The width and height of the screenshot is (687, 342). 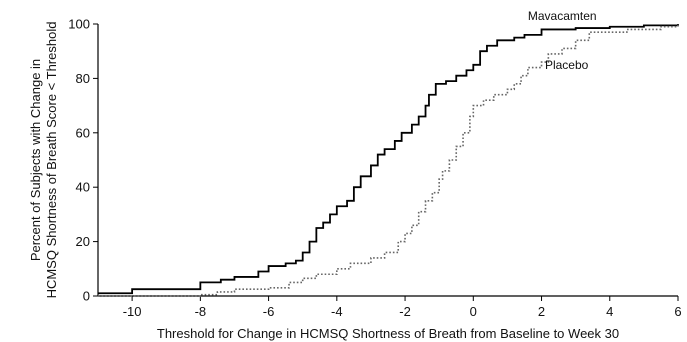 What do you see at coordinates (83, 187) in the screenshot?
I see `y-tick-label: 40` at bounding box center [83, 187].